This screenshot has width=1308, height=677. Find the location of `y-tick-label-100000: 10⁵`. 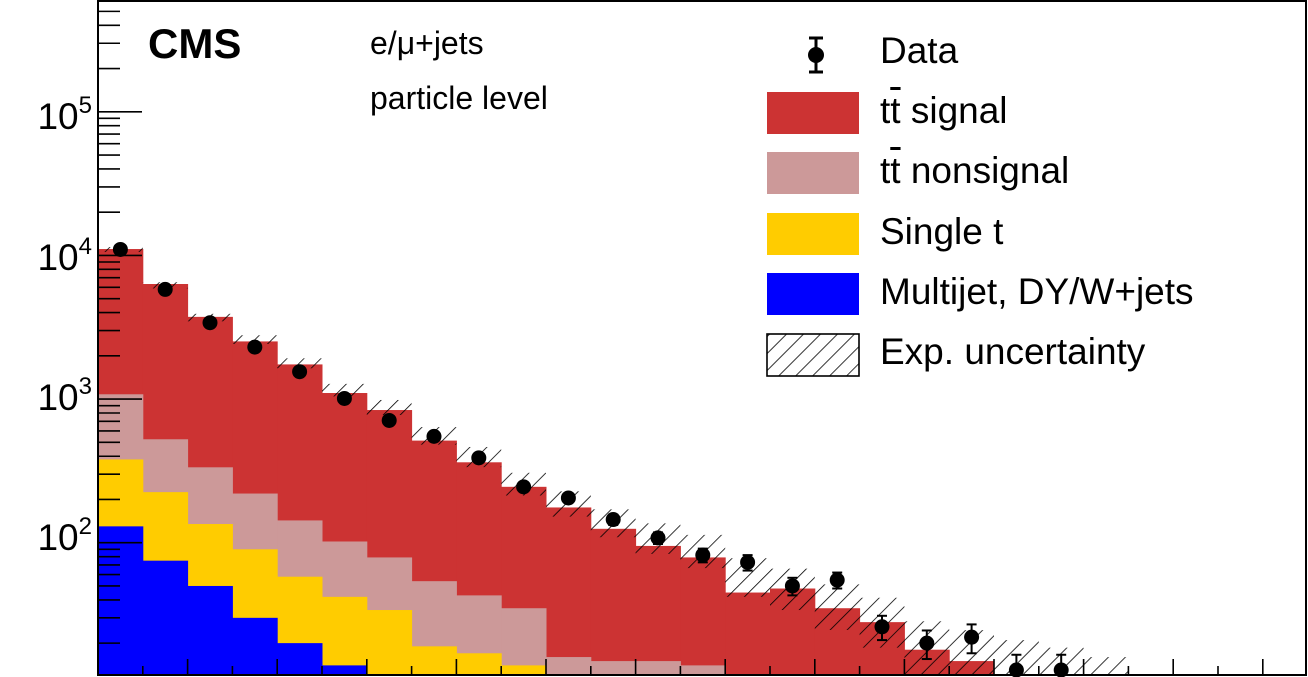

y-tick-label-100000: 10⁵ is located at coordinates (64, 114).